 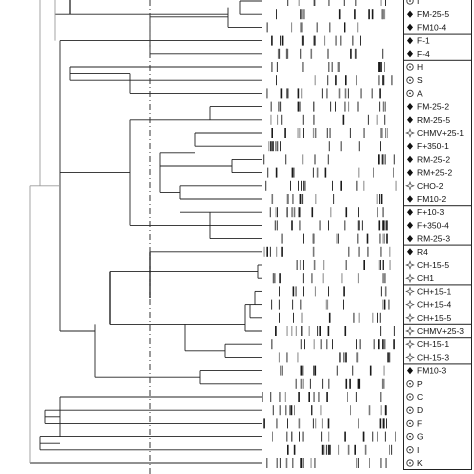 What do you see at coordinates (414, 67) in the screenshot?
I see `sample-row: H` at bounding box center [414, 67].